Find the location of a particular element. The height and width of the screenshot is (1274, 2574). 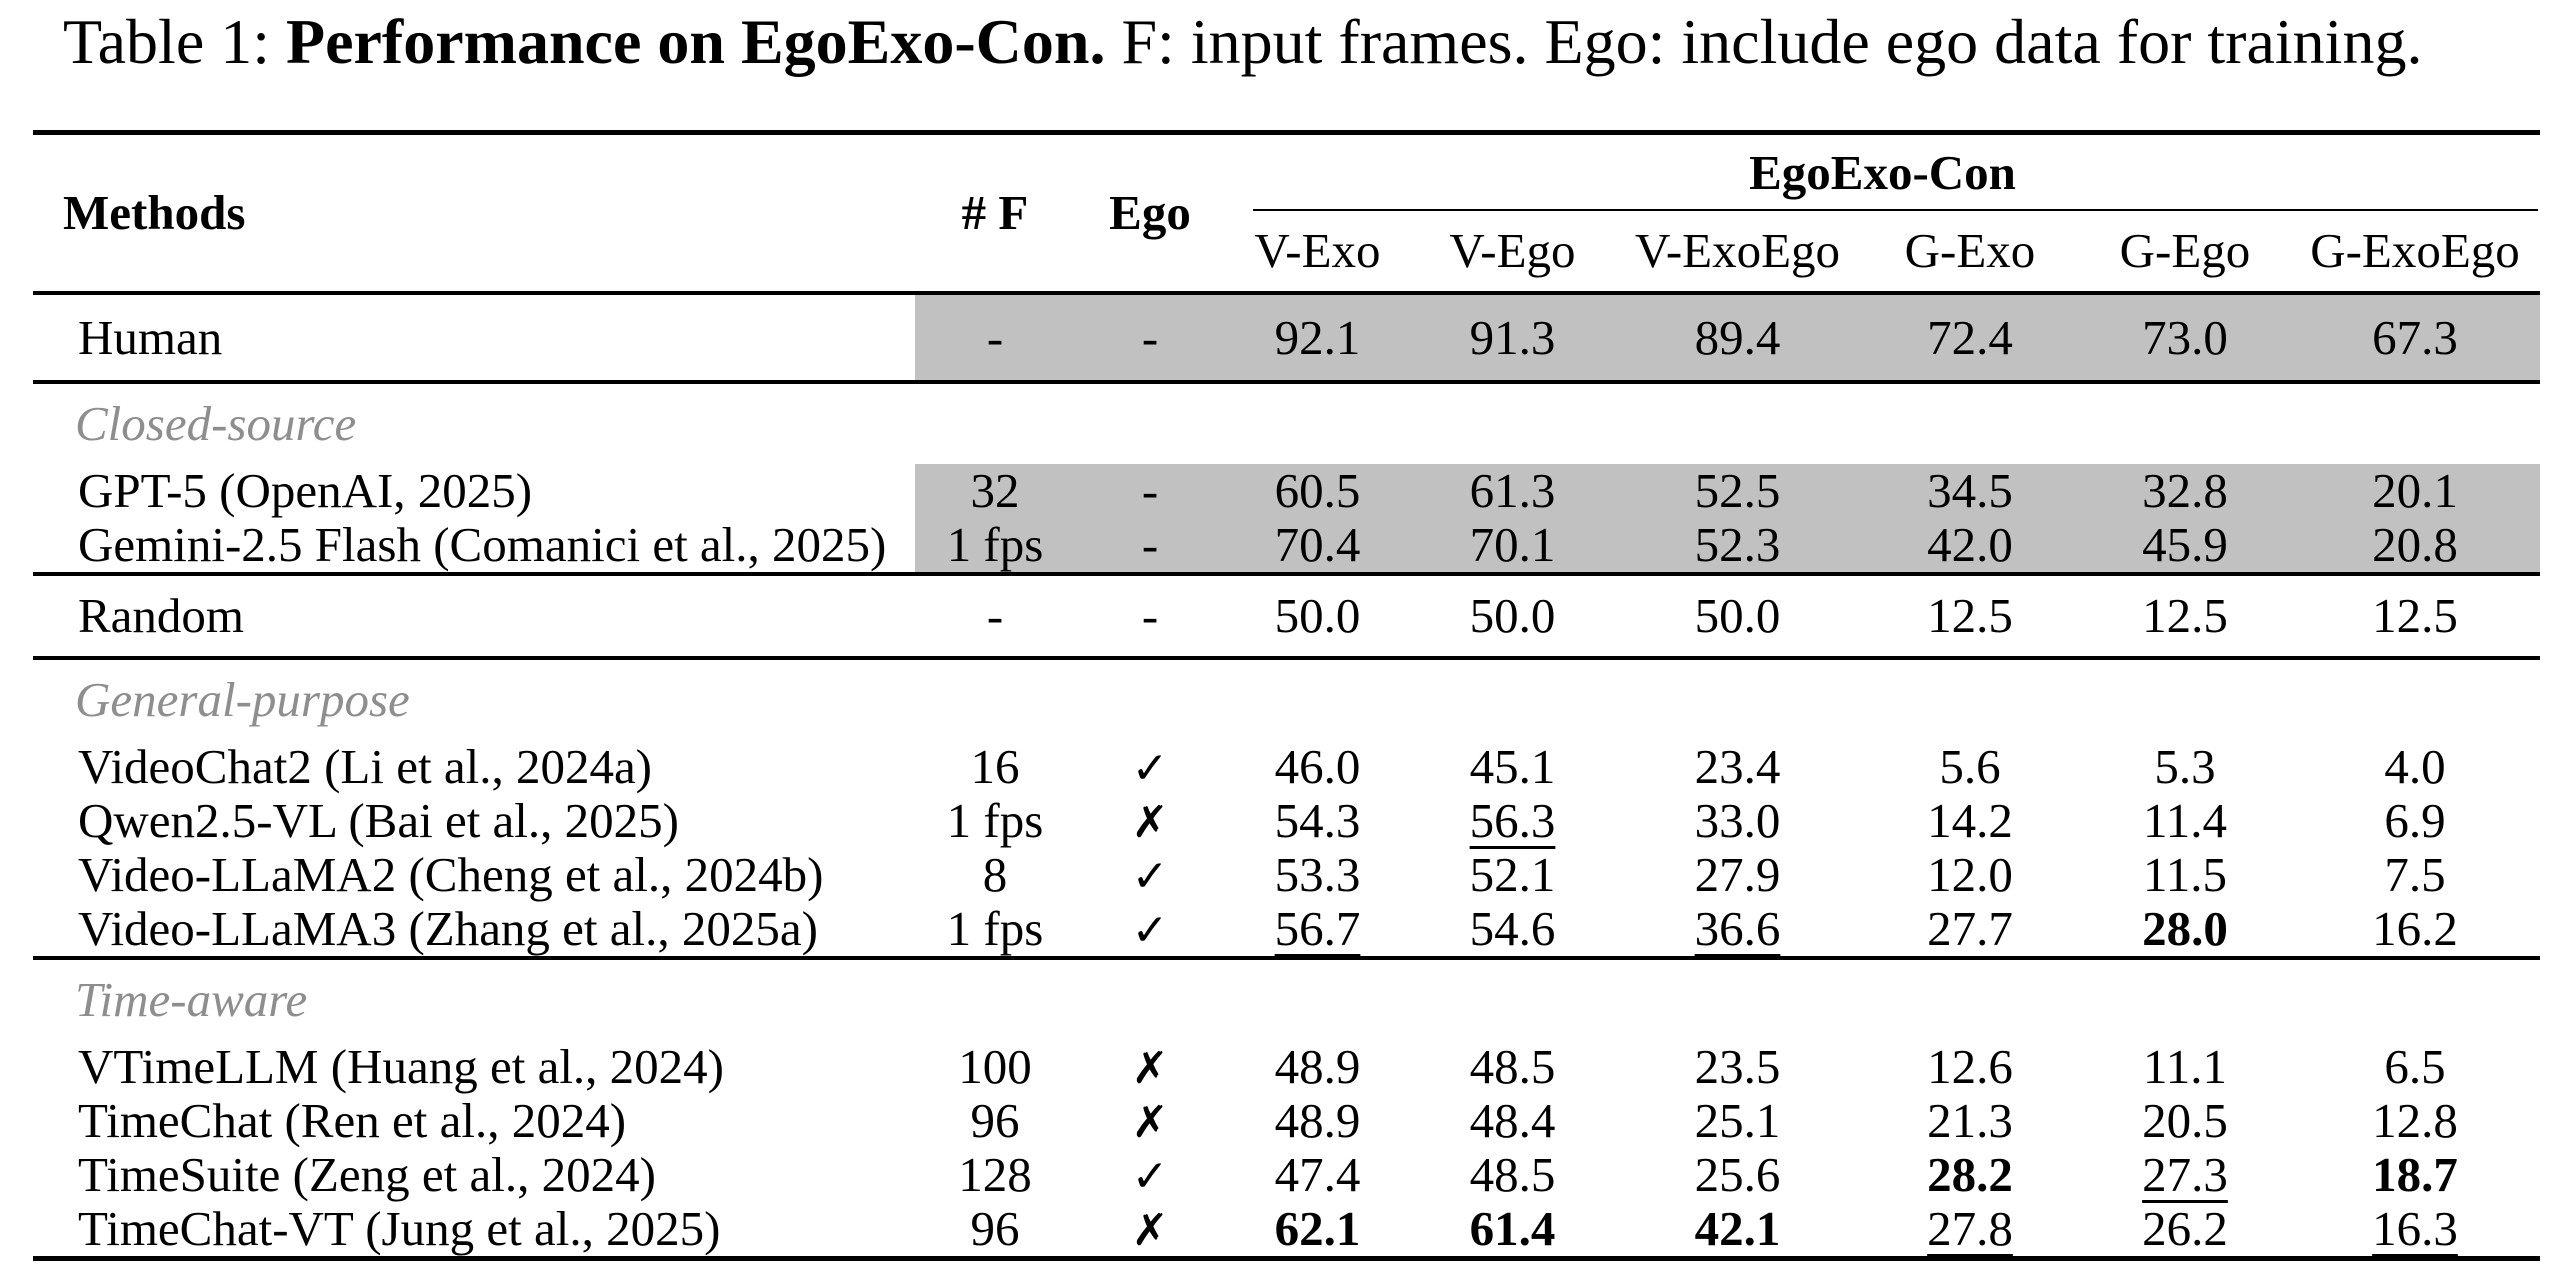

value: 14.2 is located at coordinates (1970, 821).